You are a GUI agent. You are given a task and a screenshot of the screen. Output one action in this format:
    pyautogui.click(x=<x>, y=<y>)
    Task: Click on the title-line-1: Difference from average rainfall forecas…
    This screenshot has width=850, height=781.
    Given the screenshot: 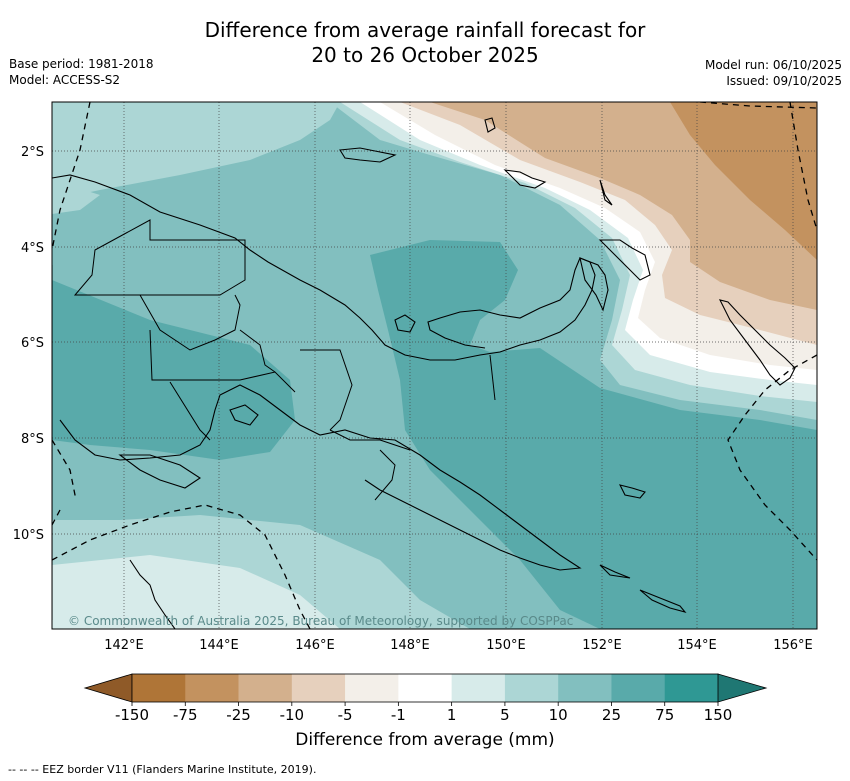 What is the action you would take?
    pyautogui.click(x=425, y=30)
    